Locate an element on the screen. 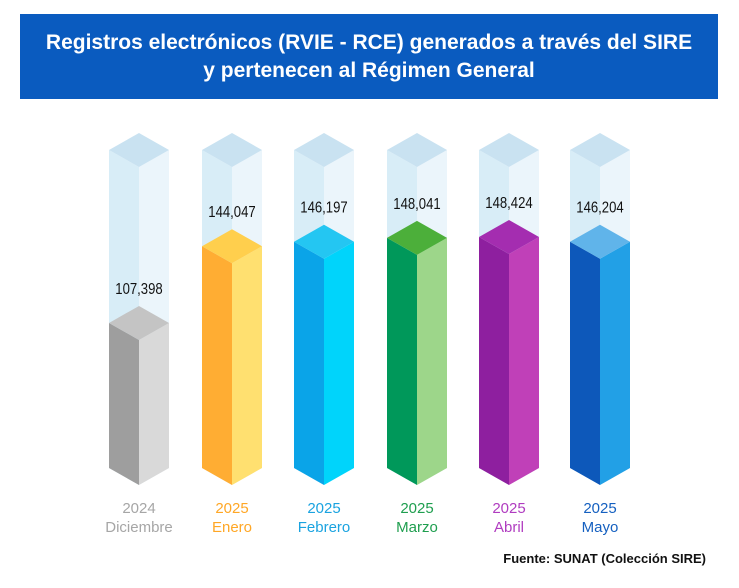 The width and height of the screenshot is (739, 588). source-note: Fuente: SUNAT (Colección SIRE) is located at coordinates (604, 558).